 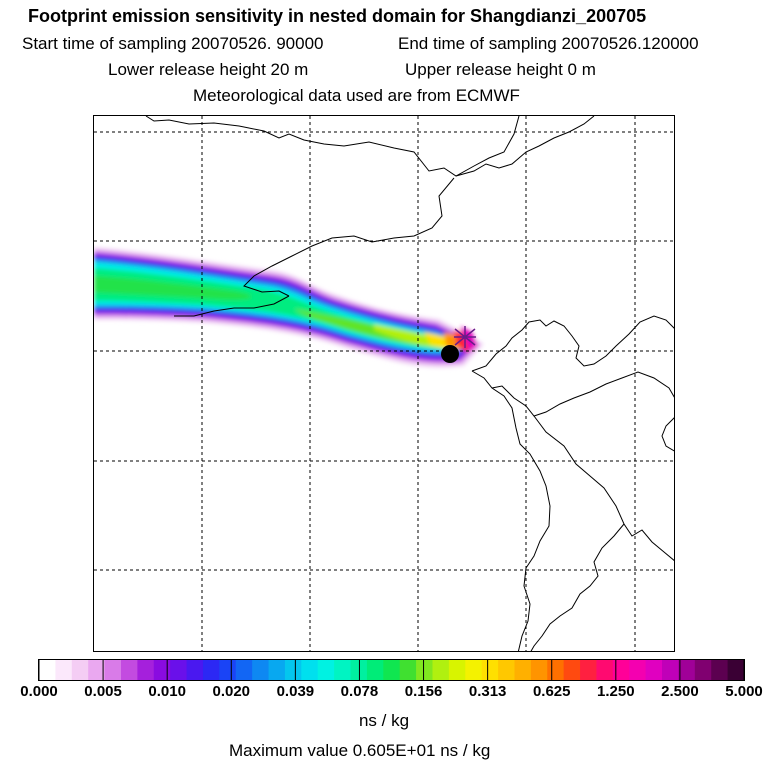 I want to click on met-data-label: Meteorological data used are from ECMWF, so click(x=356, y=95).